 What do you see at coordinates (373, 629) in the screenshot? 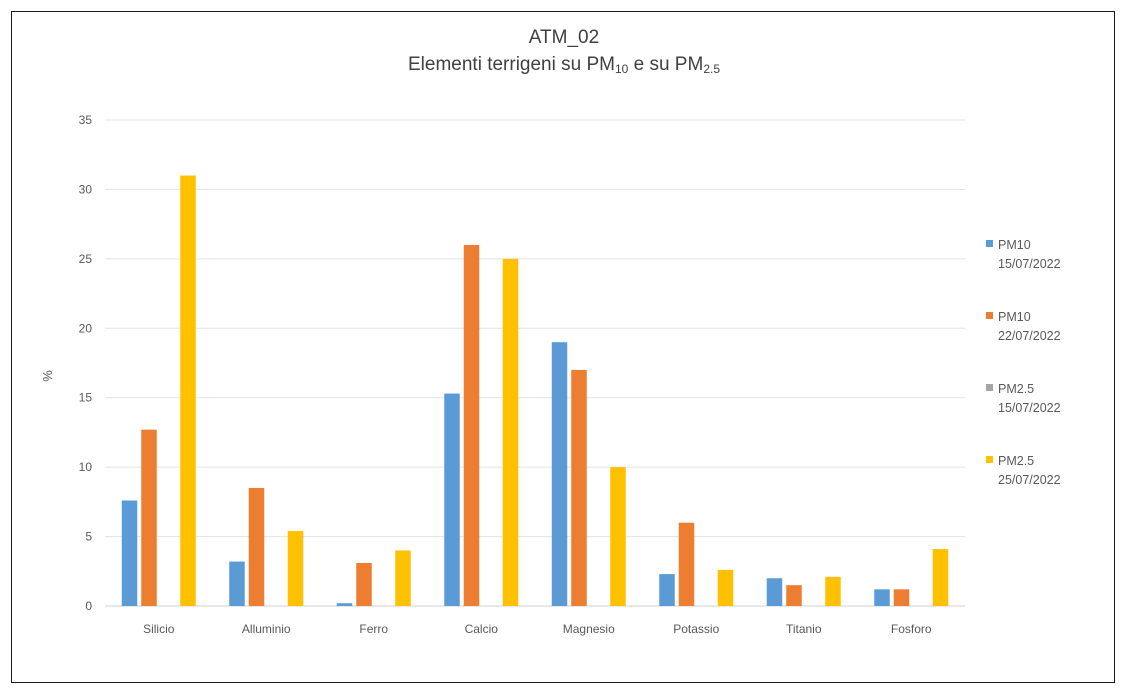
I see `x-tick-label: Ferro` at bounding box center [373, 629].